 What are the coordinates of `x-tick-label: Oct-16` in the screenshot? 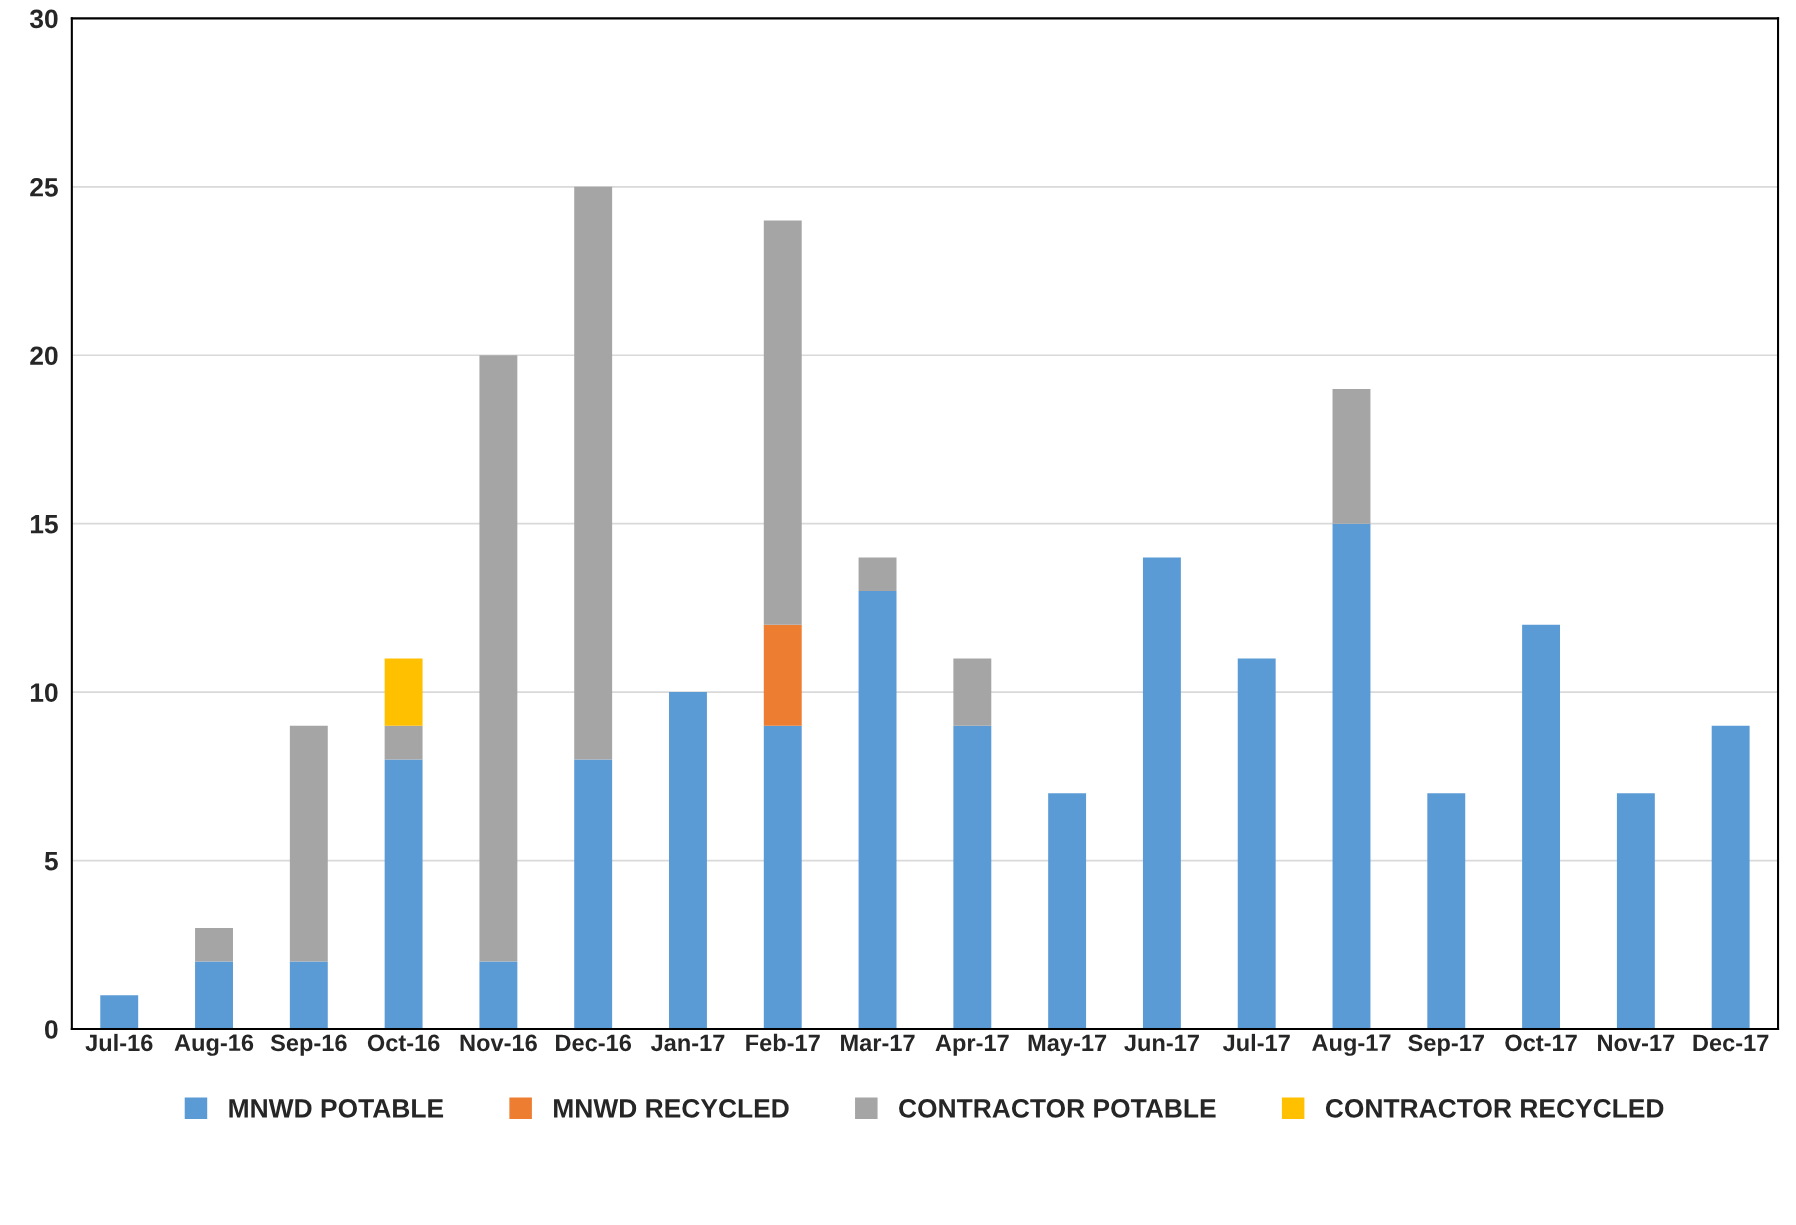 It's located at (403, 1043).